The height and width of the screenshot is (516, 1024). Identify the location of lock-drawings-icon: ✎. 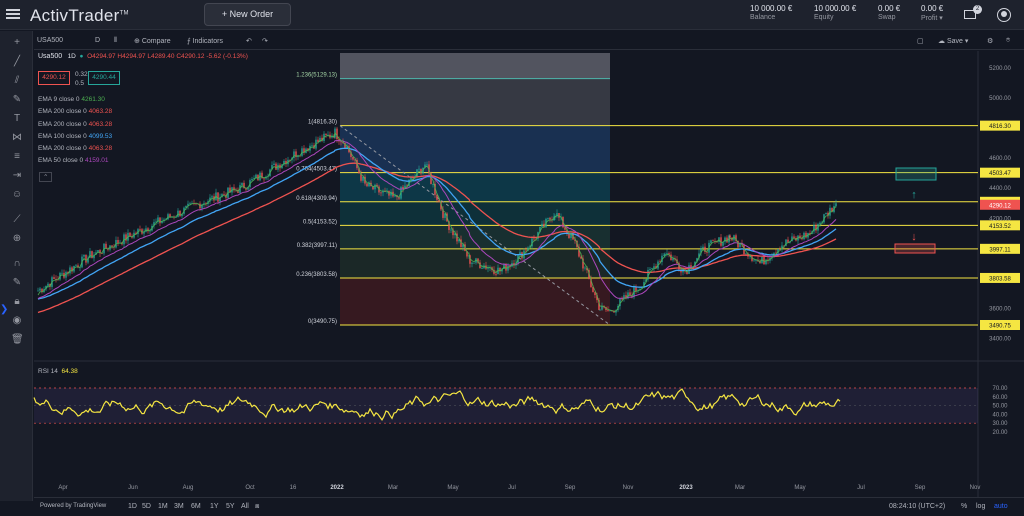
(17, 282).